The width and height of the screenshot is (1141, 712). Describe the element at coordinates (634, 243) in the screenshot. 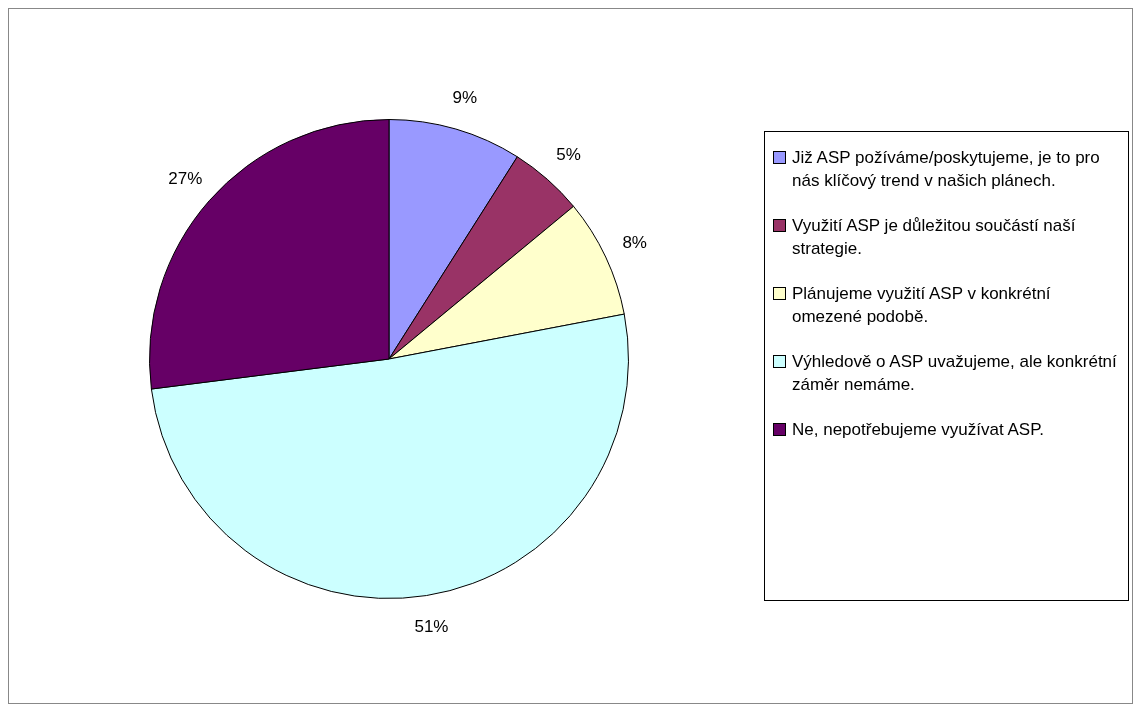

I see `data-label: 8%` at that location.